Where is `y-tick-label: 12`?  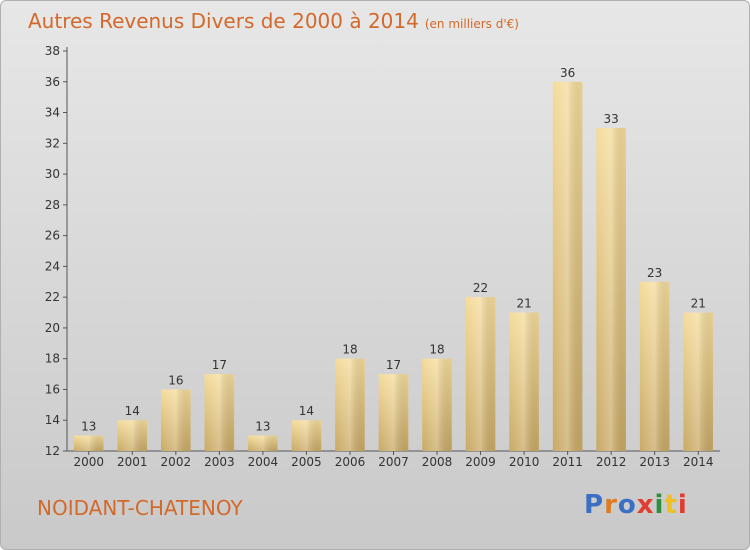
y-tick-label: 12 is located at coordinates (52, 451).